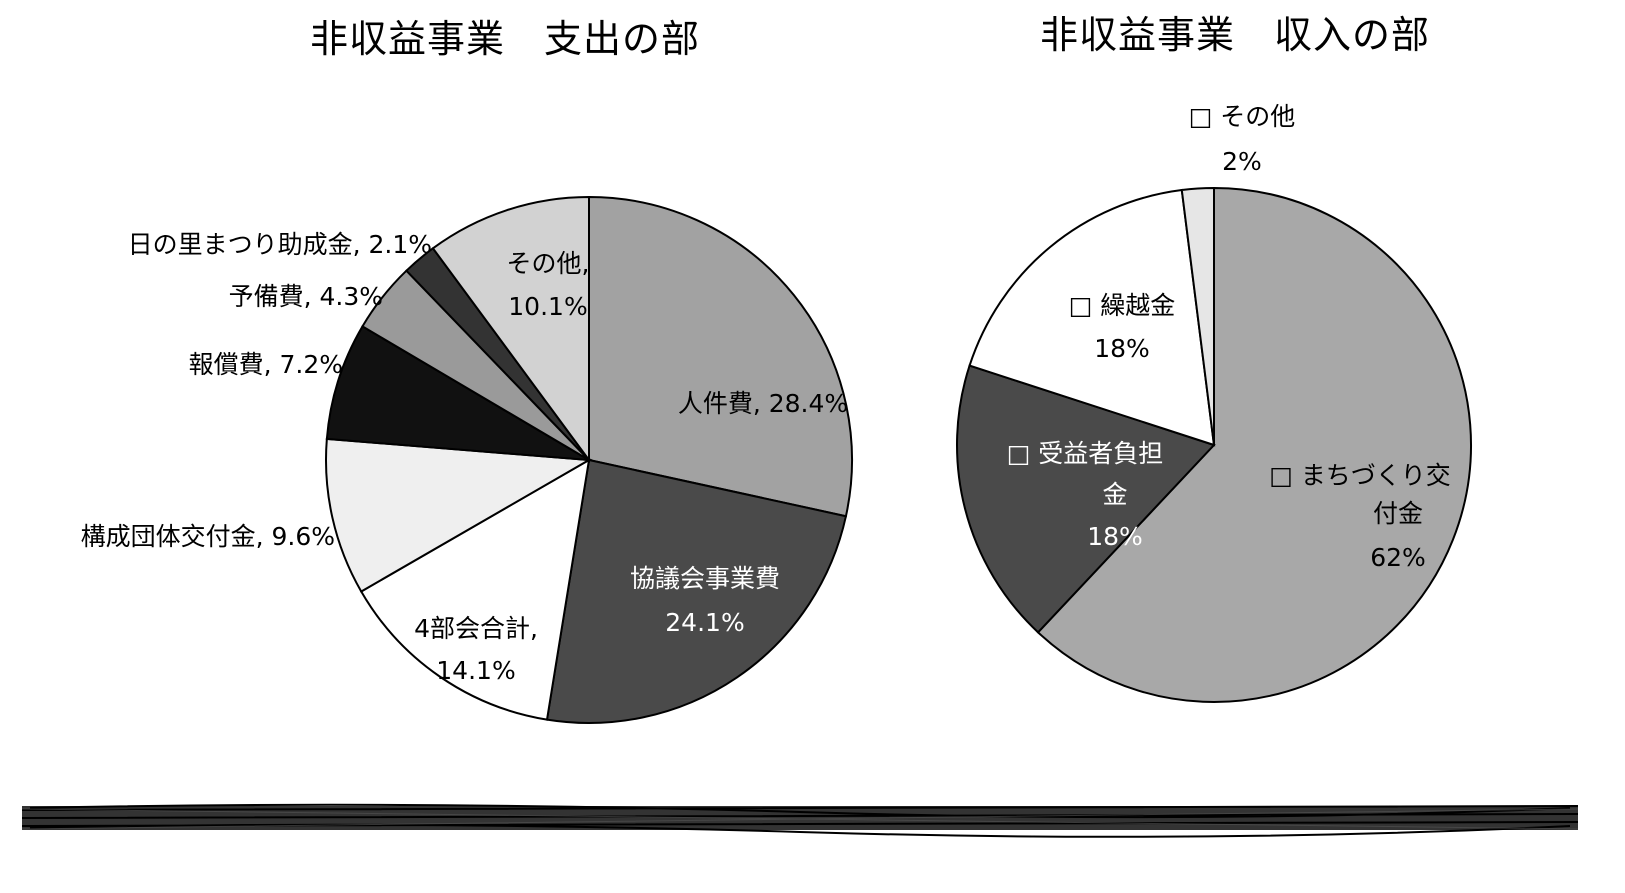 This screenshot has height=893, width=1625. I want to click on label-machizukuri-line3: 62%, so click(1398, 557).